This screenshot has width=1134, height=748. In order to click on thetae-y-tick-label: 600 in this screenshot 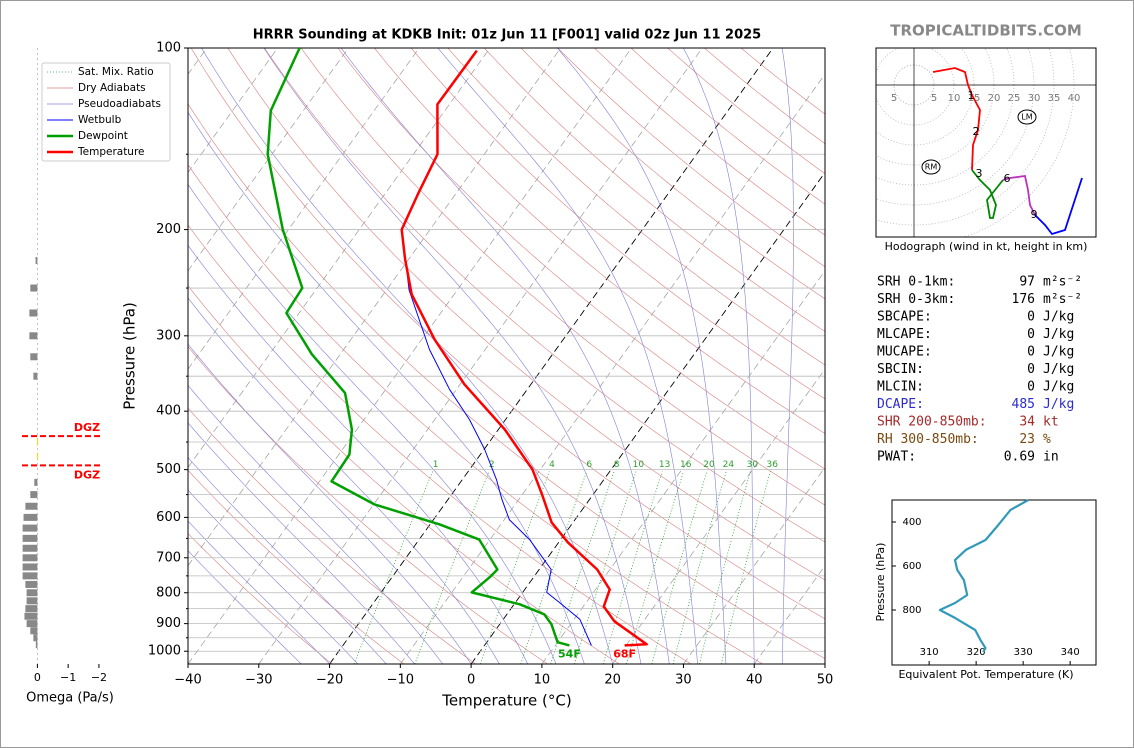, I will do `click(911, 566)`.